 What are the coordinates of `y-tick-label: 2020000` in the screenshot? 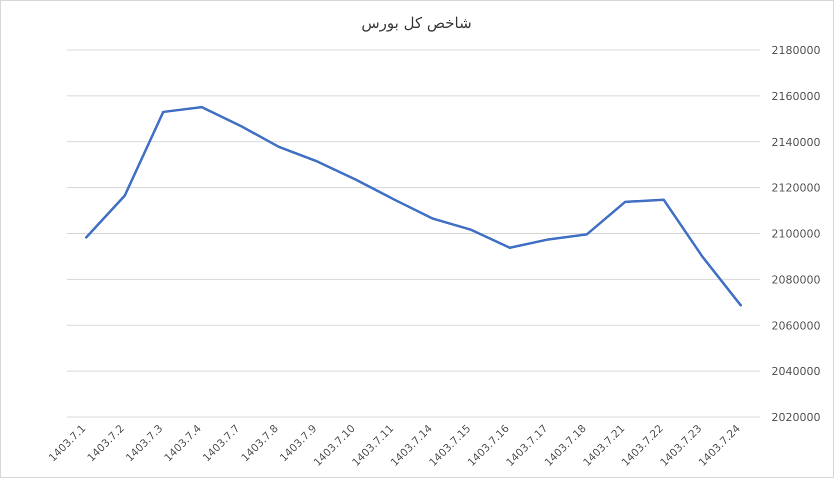 It's located at (796, 417).